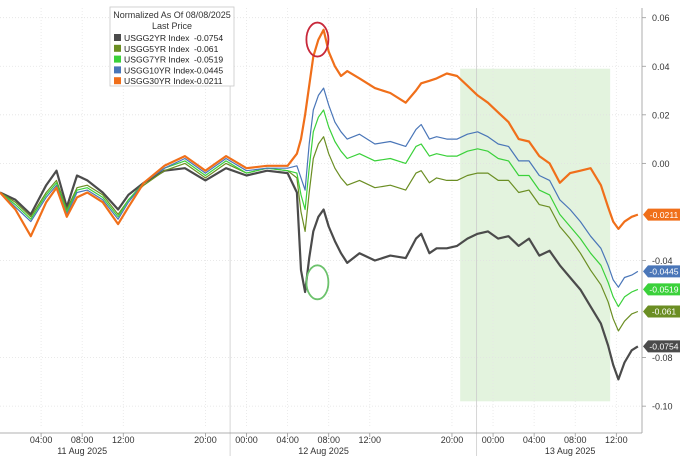 The width and height of the screenshot is (680, 456). Describe the element at coordinates (661, 280) in the screenshot. I see `last-price-labels: -0.0211 -0.0445 -0.0519 -0.061 -0.0754` at that location.